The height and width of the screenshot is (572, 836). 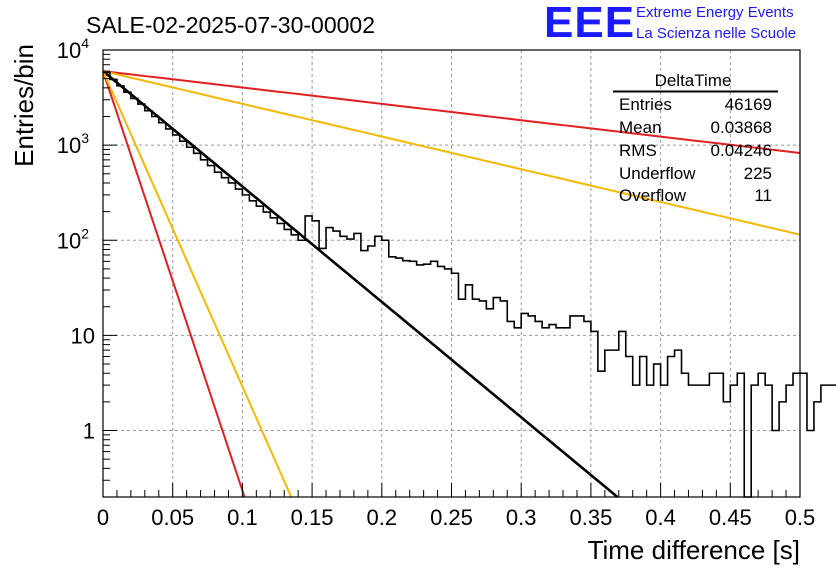 I want to click on stats-label-entries: Entries, so click(x=645, y=104).